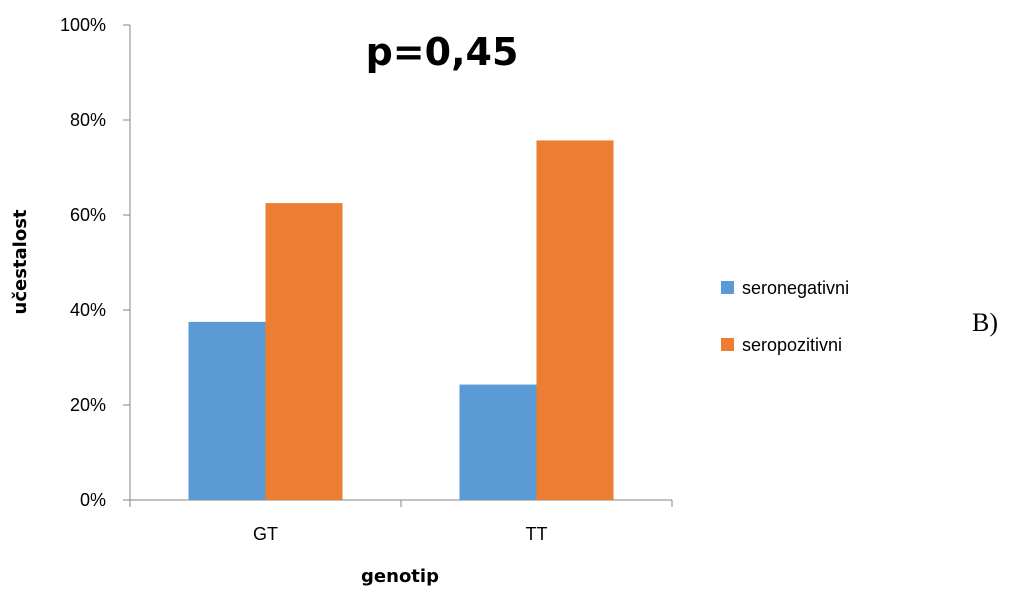 This screenshot has width=1011, height=592. Describe the element at coordinates (785, 316) in the screenshot. I see `legend: seronegativni seropozitivni` at that location.